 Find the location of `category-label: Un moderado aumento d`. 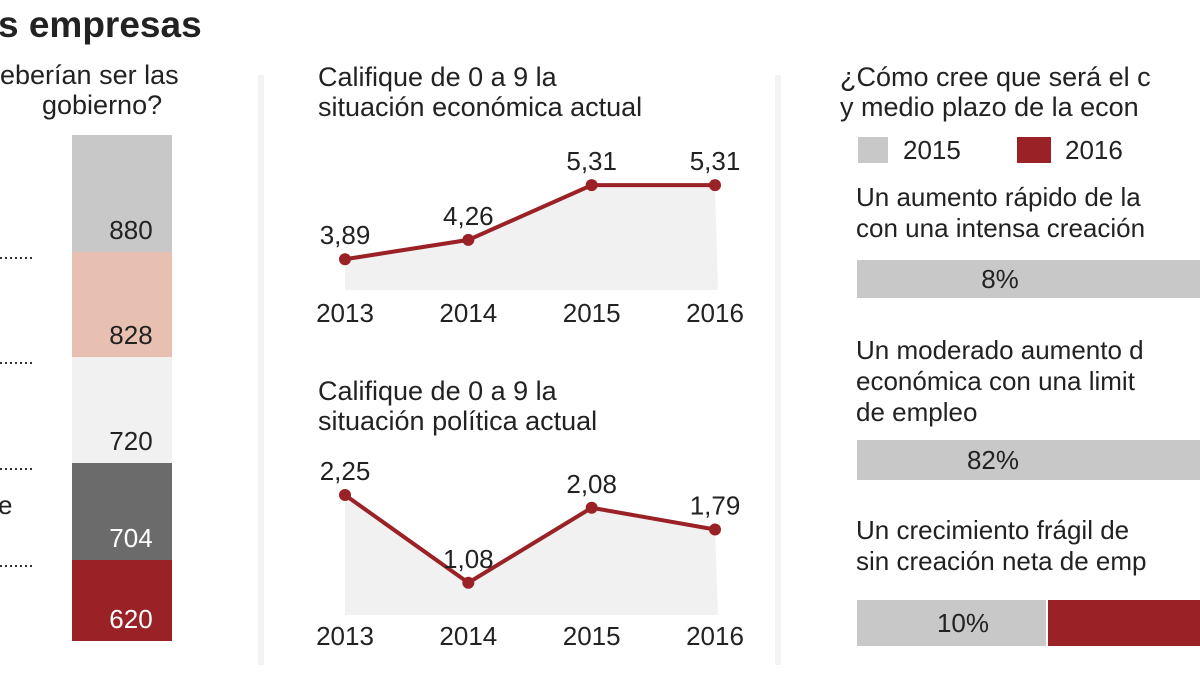

category-label: Un moderado aumento d is located at coordinates (1000, 350).